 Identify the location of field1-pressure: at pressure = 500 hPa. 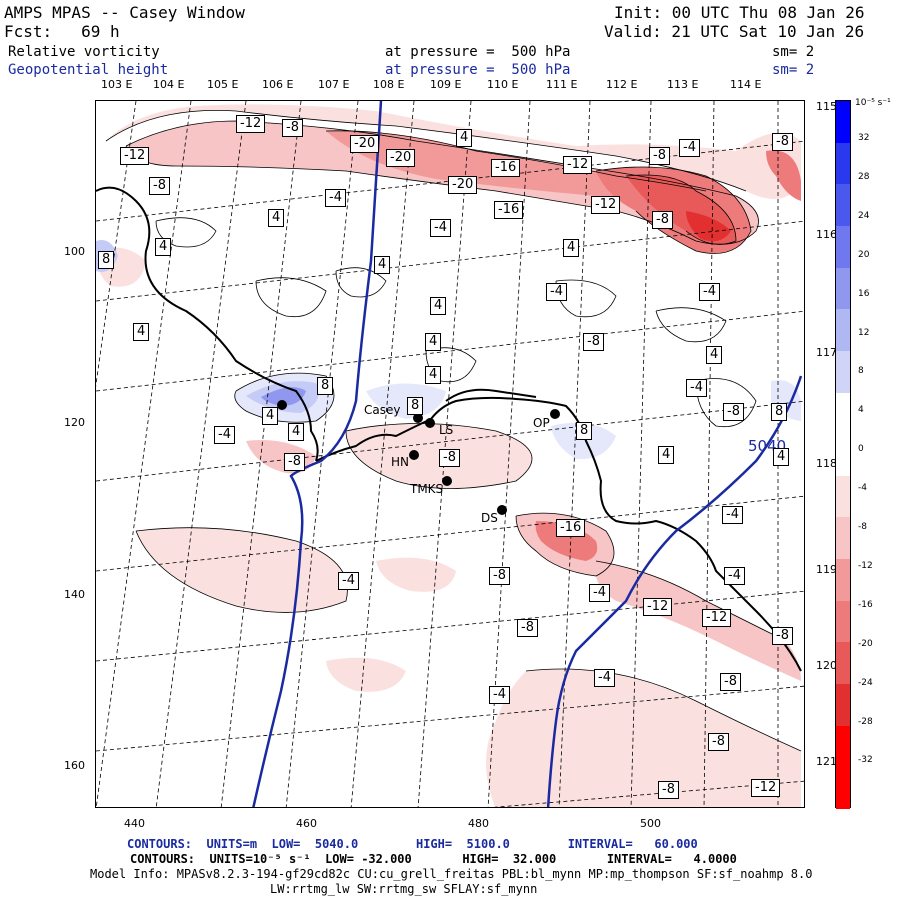
(478, 52).